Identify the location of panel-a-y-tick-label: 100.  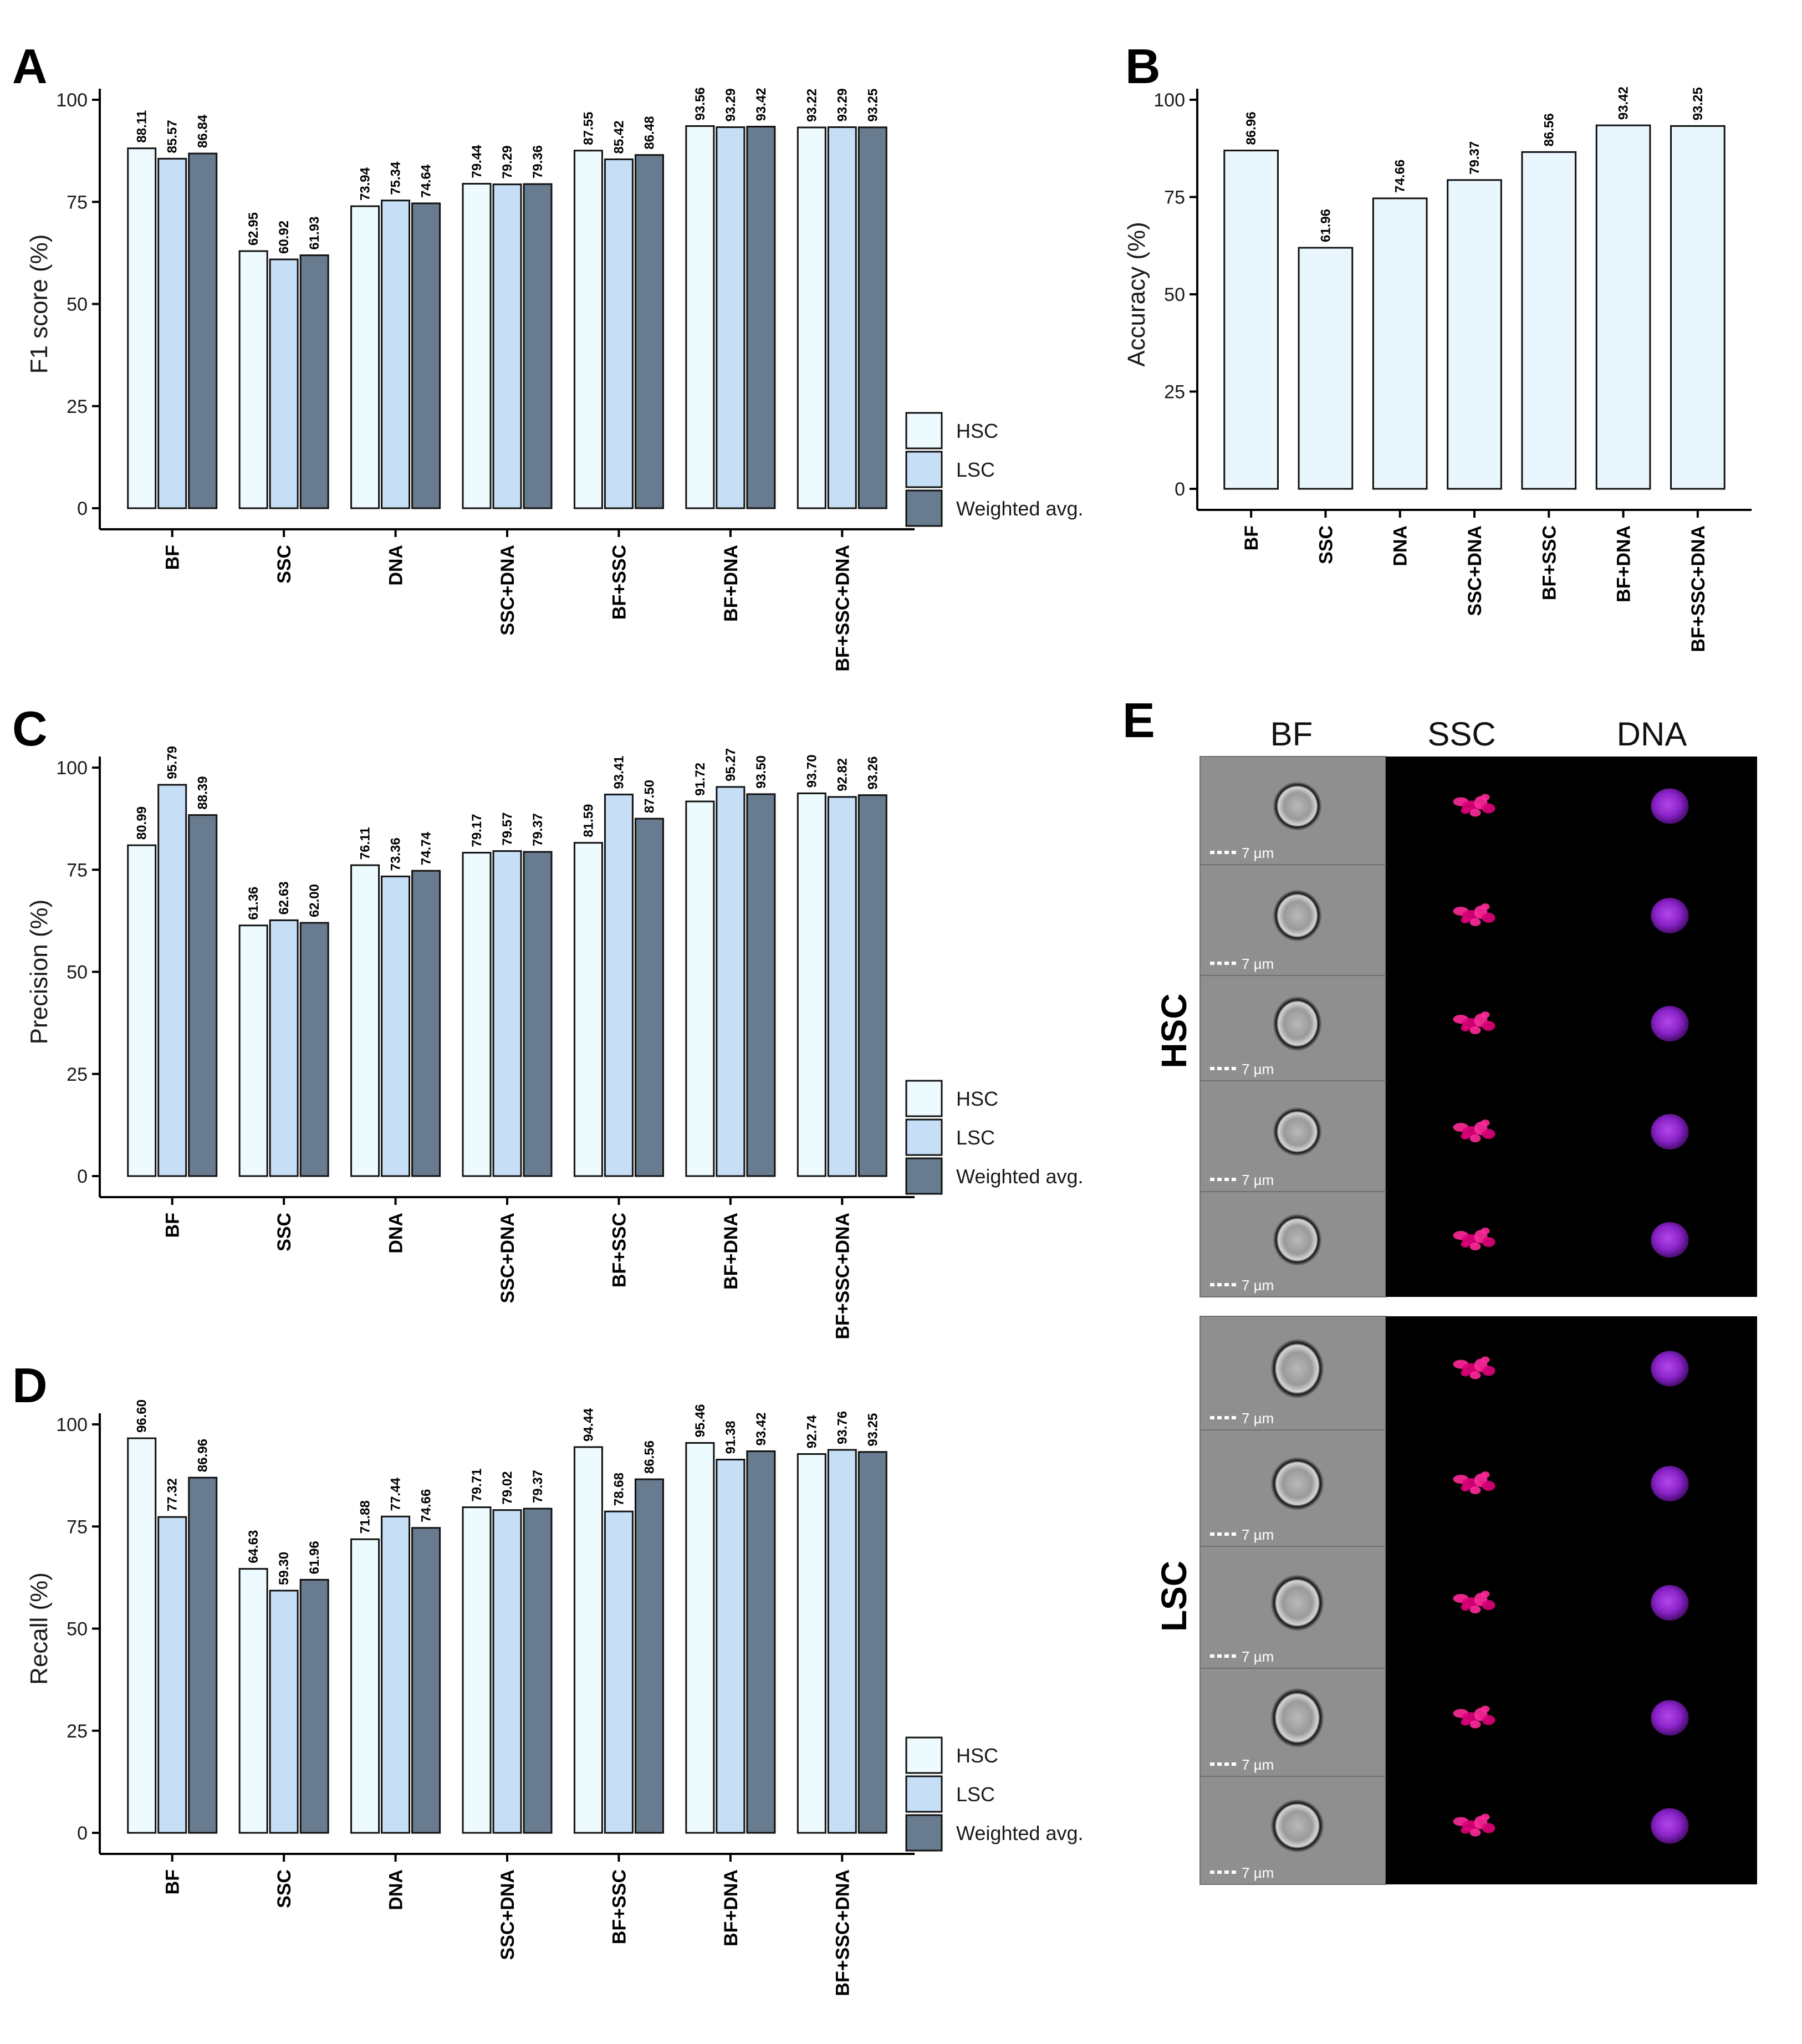
(72, 100).